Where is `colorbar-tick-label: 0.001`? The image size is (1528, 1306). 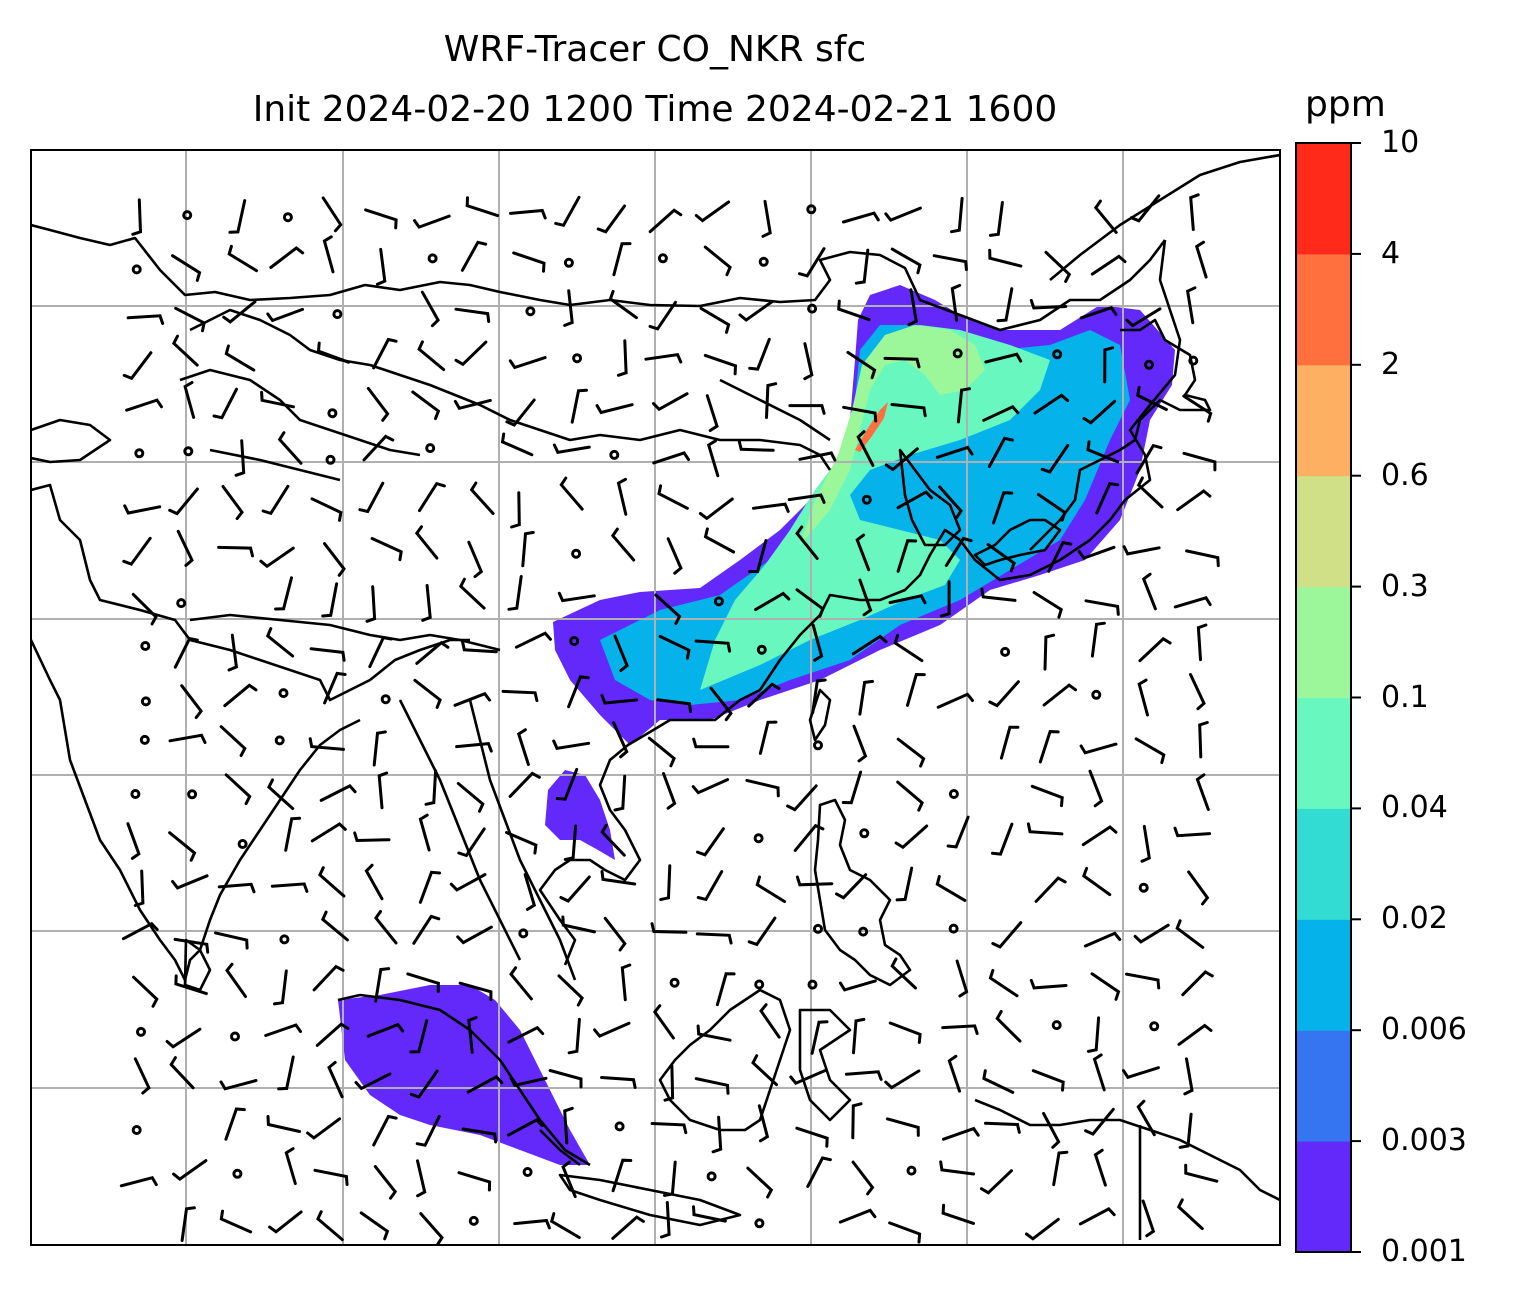
colorbar-tick-label: 0.001 is located at coordinates (1424, 1251).